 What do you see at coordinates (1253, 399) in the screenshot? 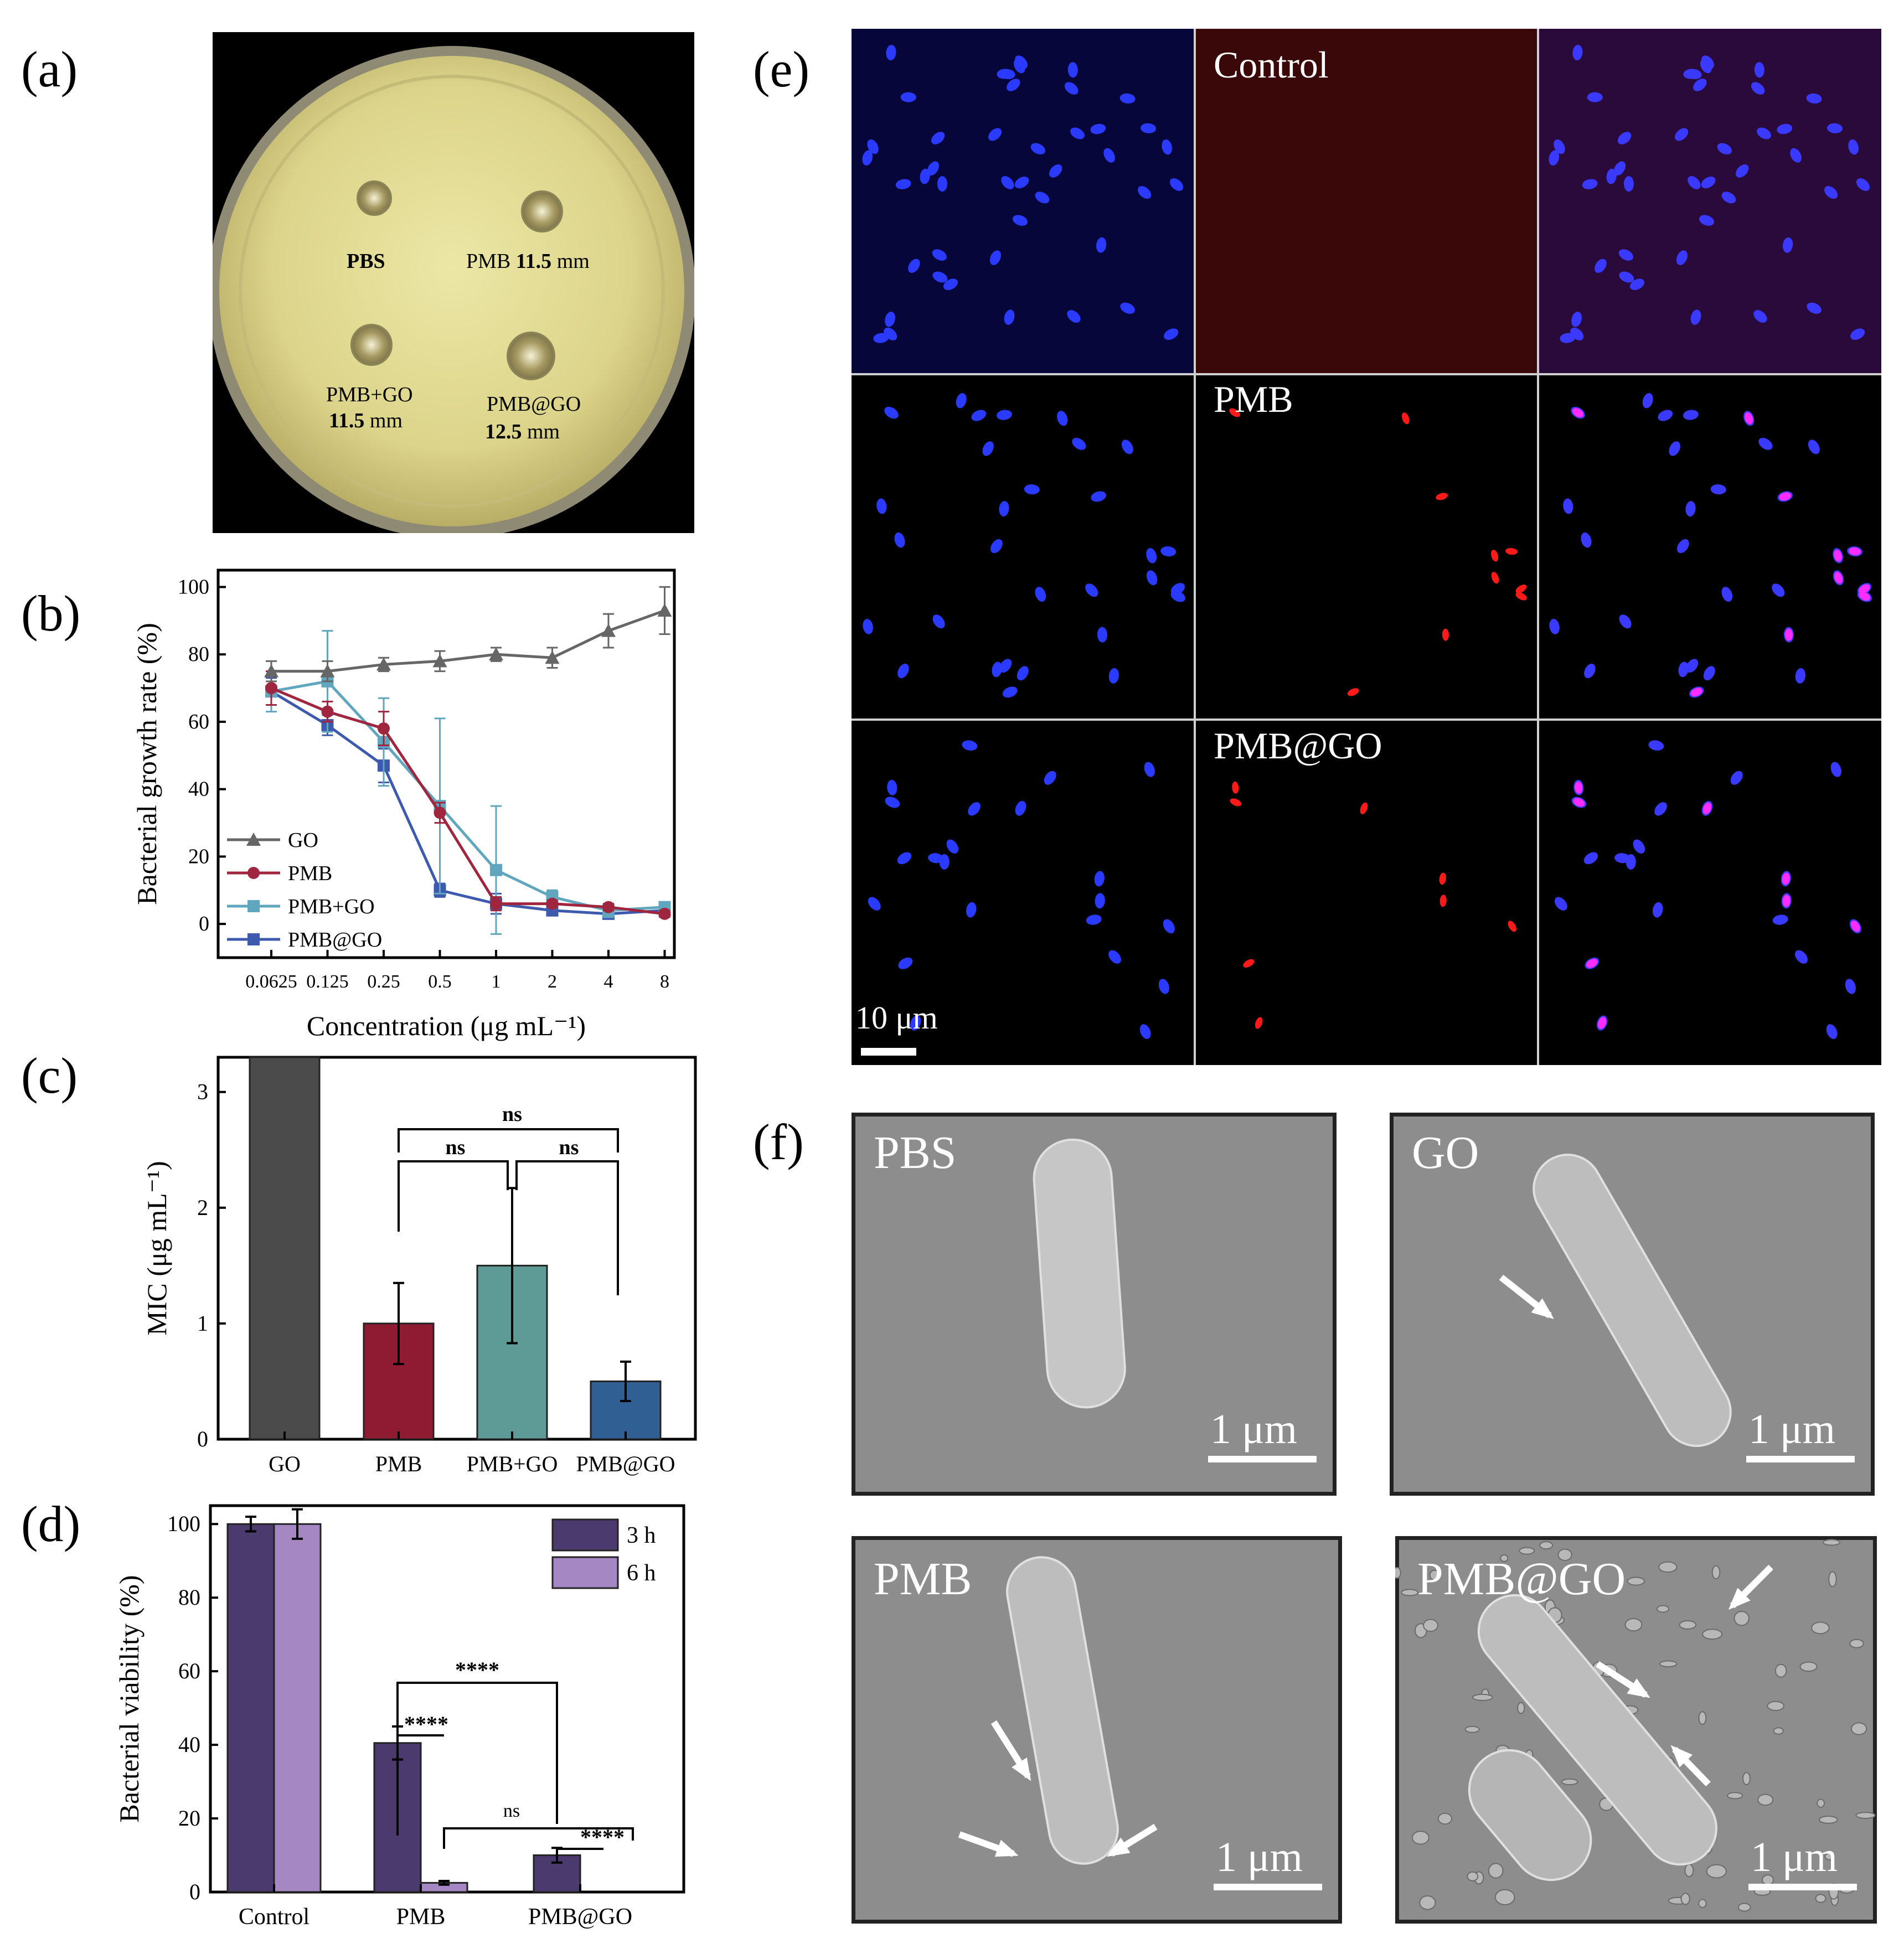
I see `fluor-row-label-pmb: PMB` at bounding box center [1253, 399].